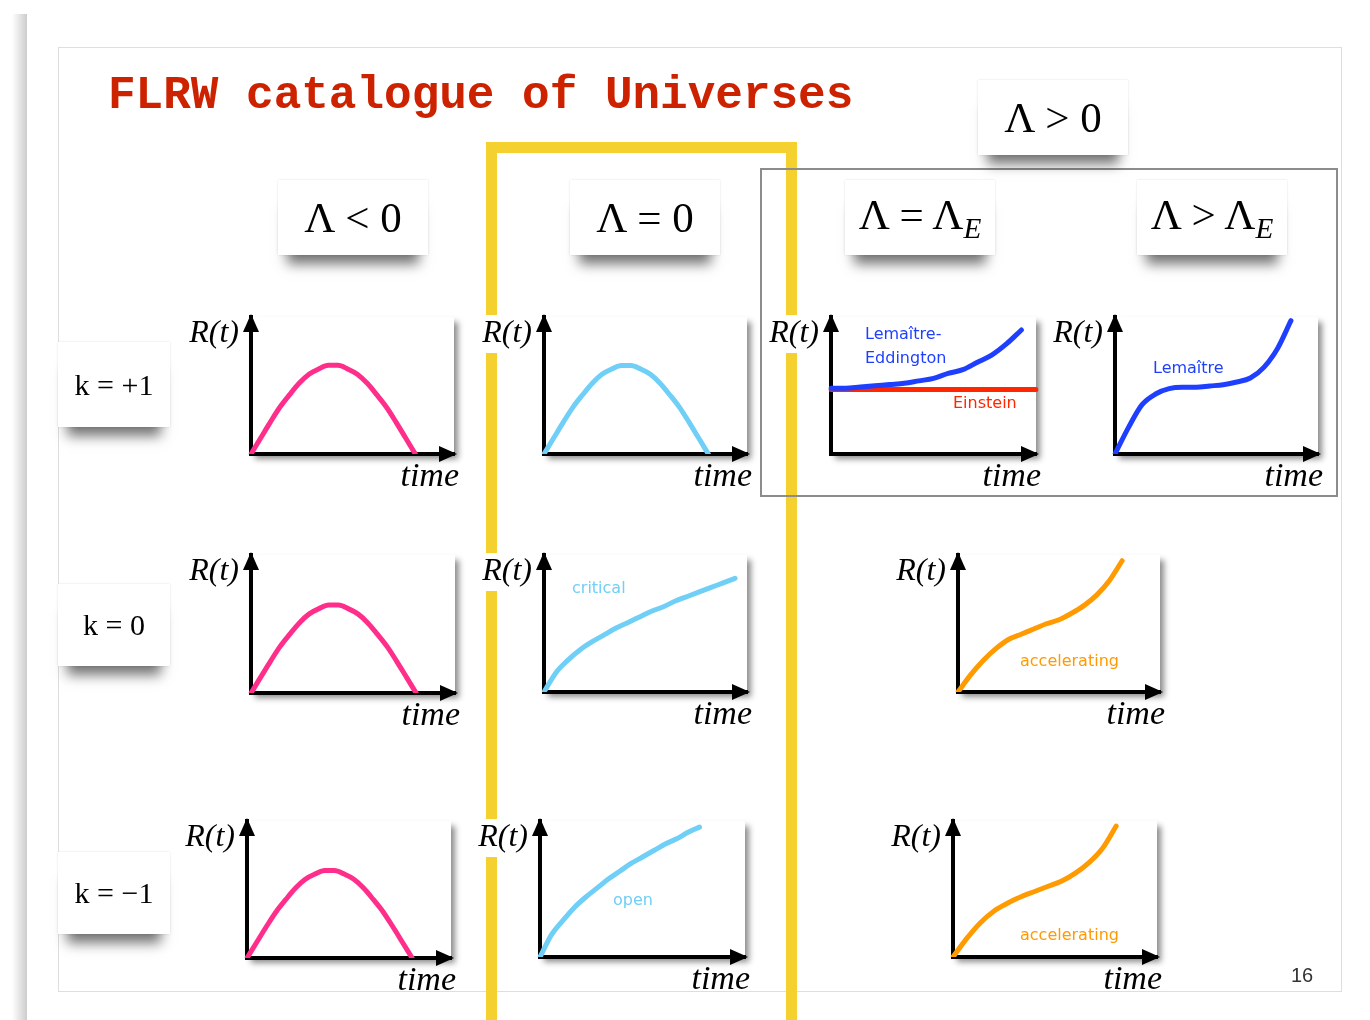 The image size is (1370, 1020). What do you see at coordinates (481, 96) in the screenshot?
I see `text: FLRW catalogue of Universes` at bounding box center [481, 96].